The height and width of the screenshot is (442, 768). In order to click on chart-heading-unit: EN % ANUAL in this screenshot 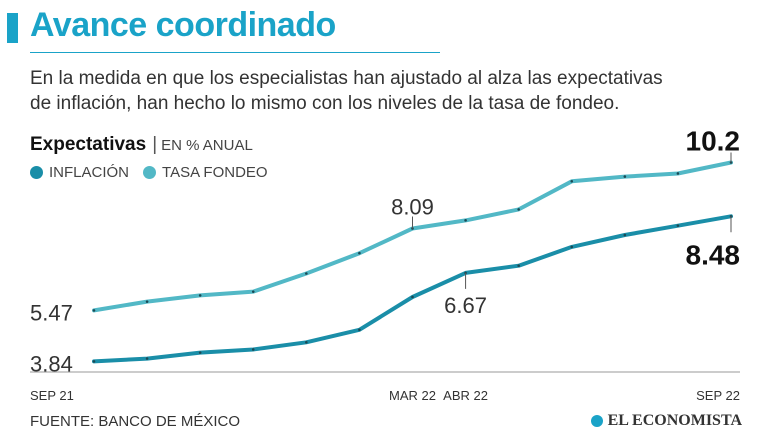, I will do `click(207, 145)`.